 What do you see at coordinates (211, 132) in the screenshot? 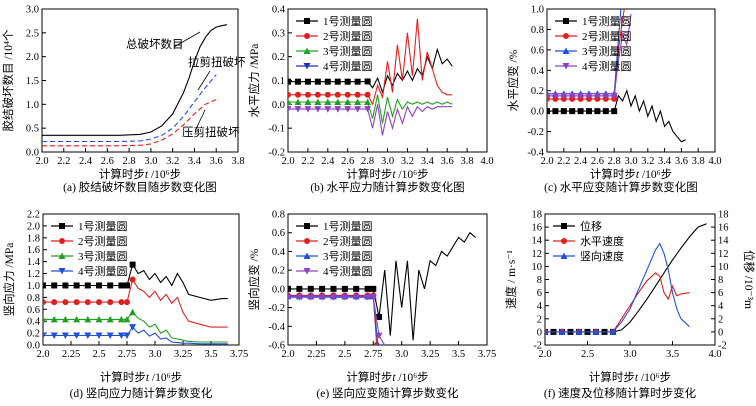
I see `annotation-label: 压剪扭破坏` at bounding box center [211, 132].